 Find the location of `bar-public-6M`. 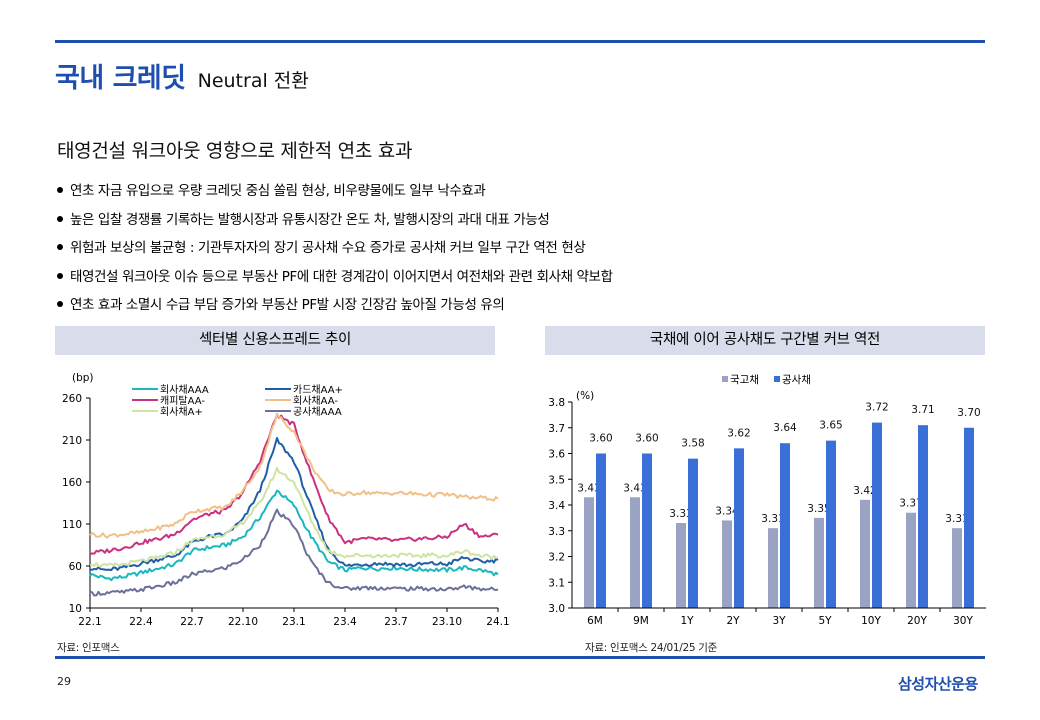

bar-public-6M is located at coordinates (601, 530).